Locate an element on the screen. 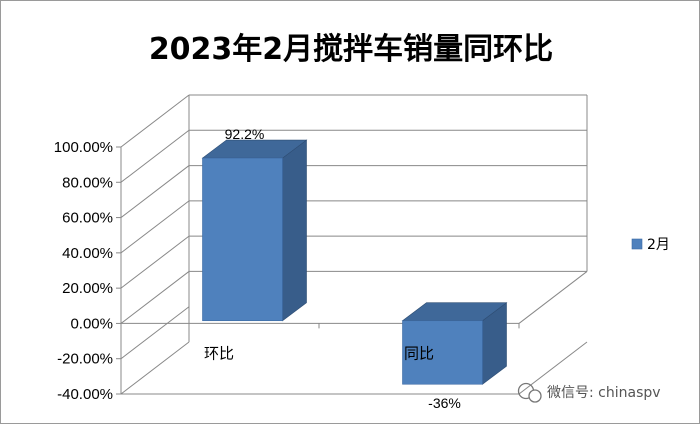  data-label: 92.2% is located at coordinates (245, 134).